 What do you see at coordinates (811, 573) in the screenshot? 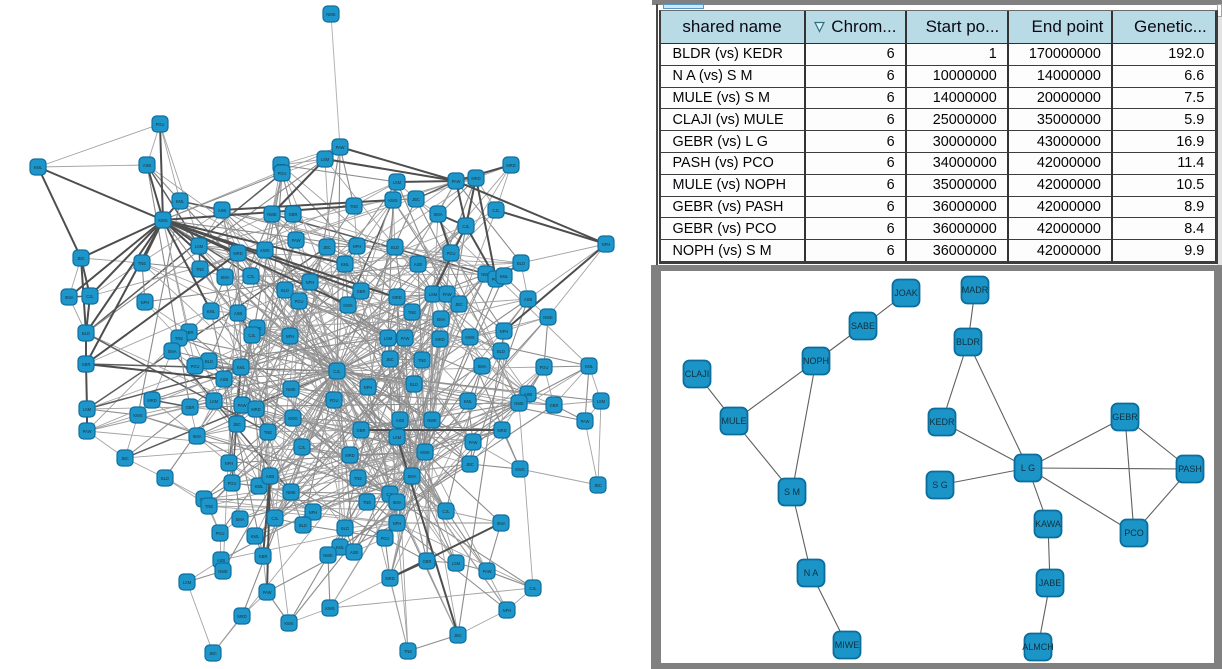
I see `svg-text: N A` at bounding box center [811, 573].